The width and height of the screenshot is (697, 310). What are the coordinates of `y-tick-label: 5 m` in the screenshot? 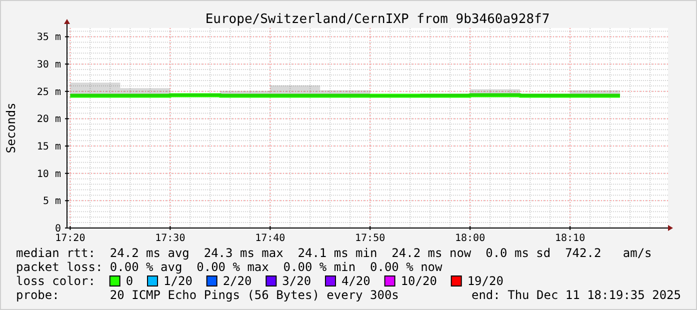 It's located at (51, 202).